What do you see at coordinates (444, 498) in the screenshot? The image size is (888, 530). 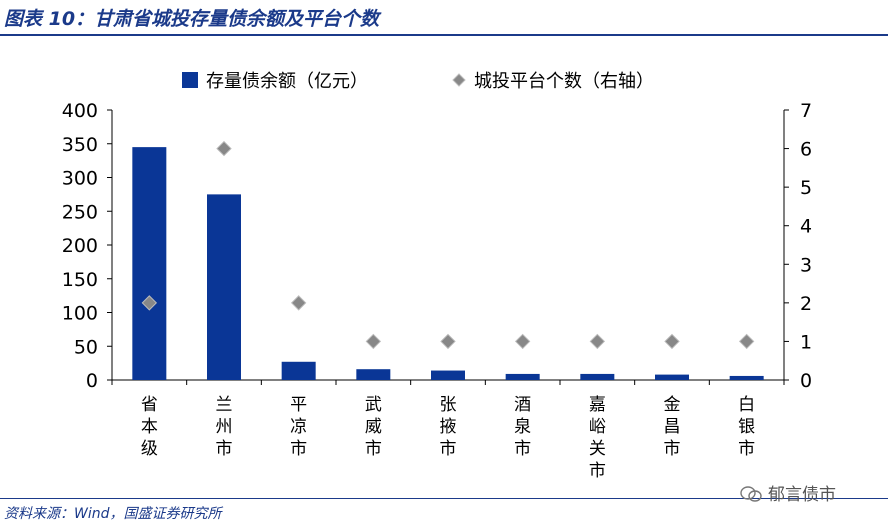 I see `source-rule` at bounding box center [444, 498].